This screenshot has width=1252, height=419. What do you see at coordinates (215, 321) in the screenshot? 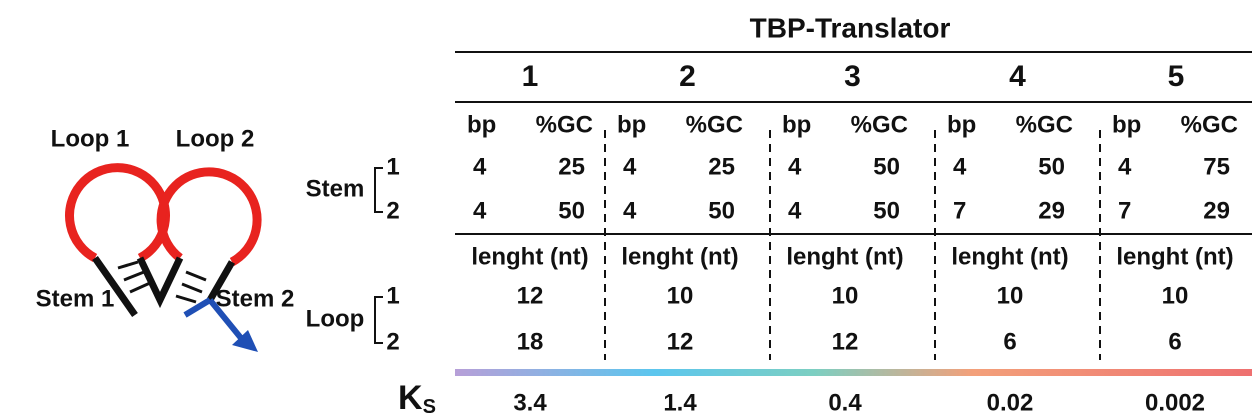
I see `arrow` at bounding box center [215, 321].